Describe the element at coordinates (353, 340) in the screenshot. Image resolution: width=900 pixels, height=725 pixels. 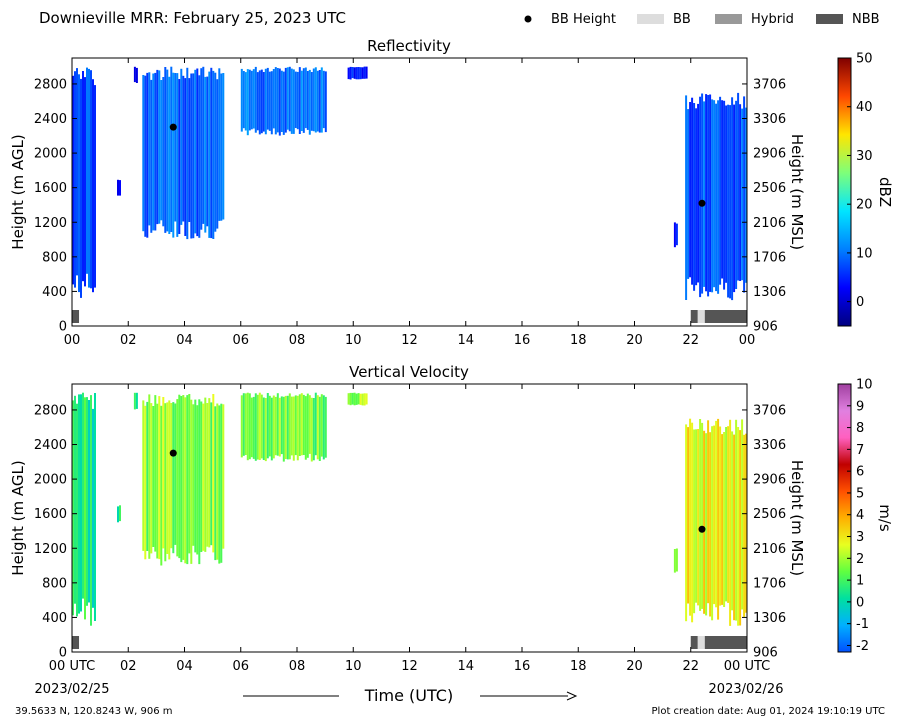
I see `x-tick-label: 10` at that location.